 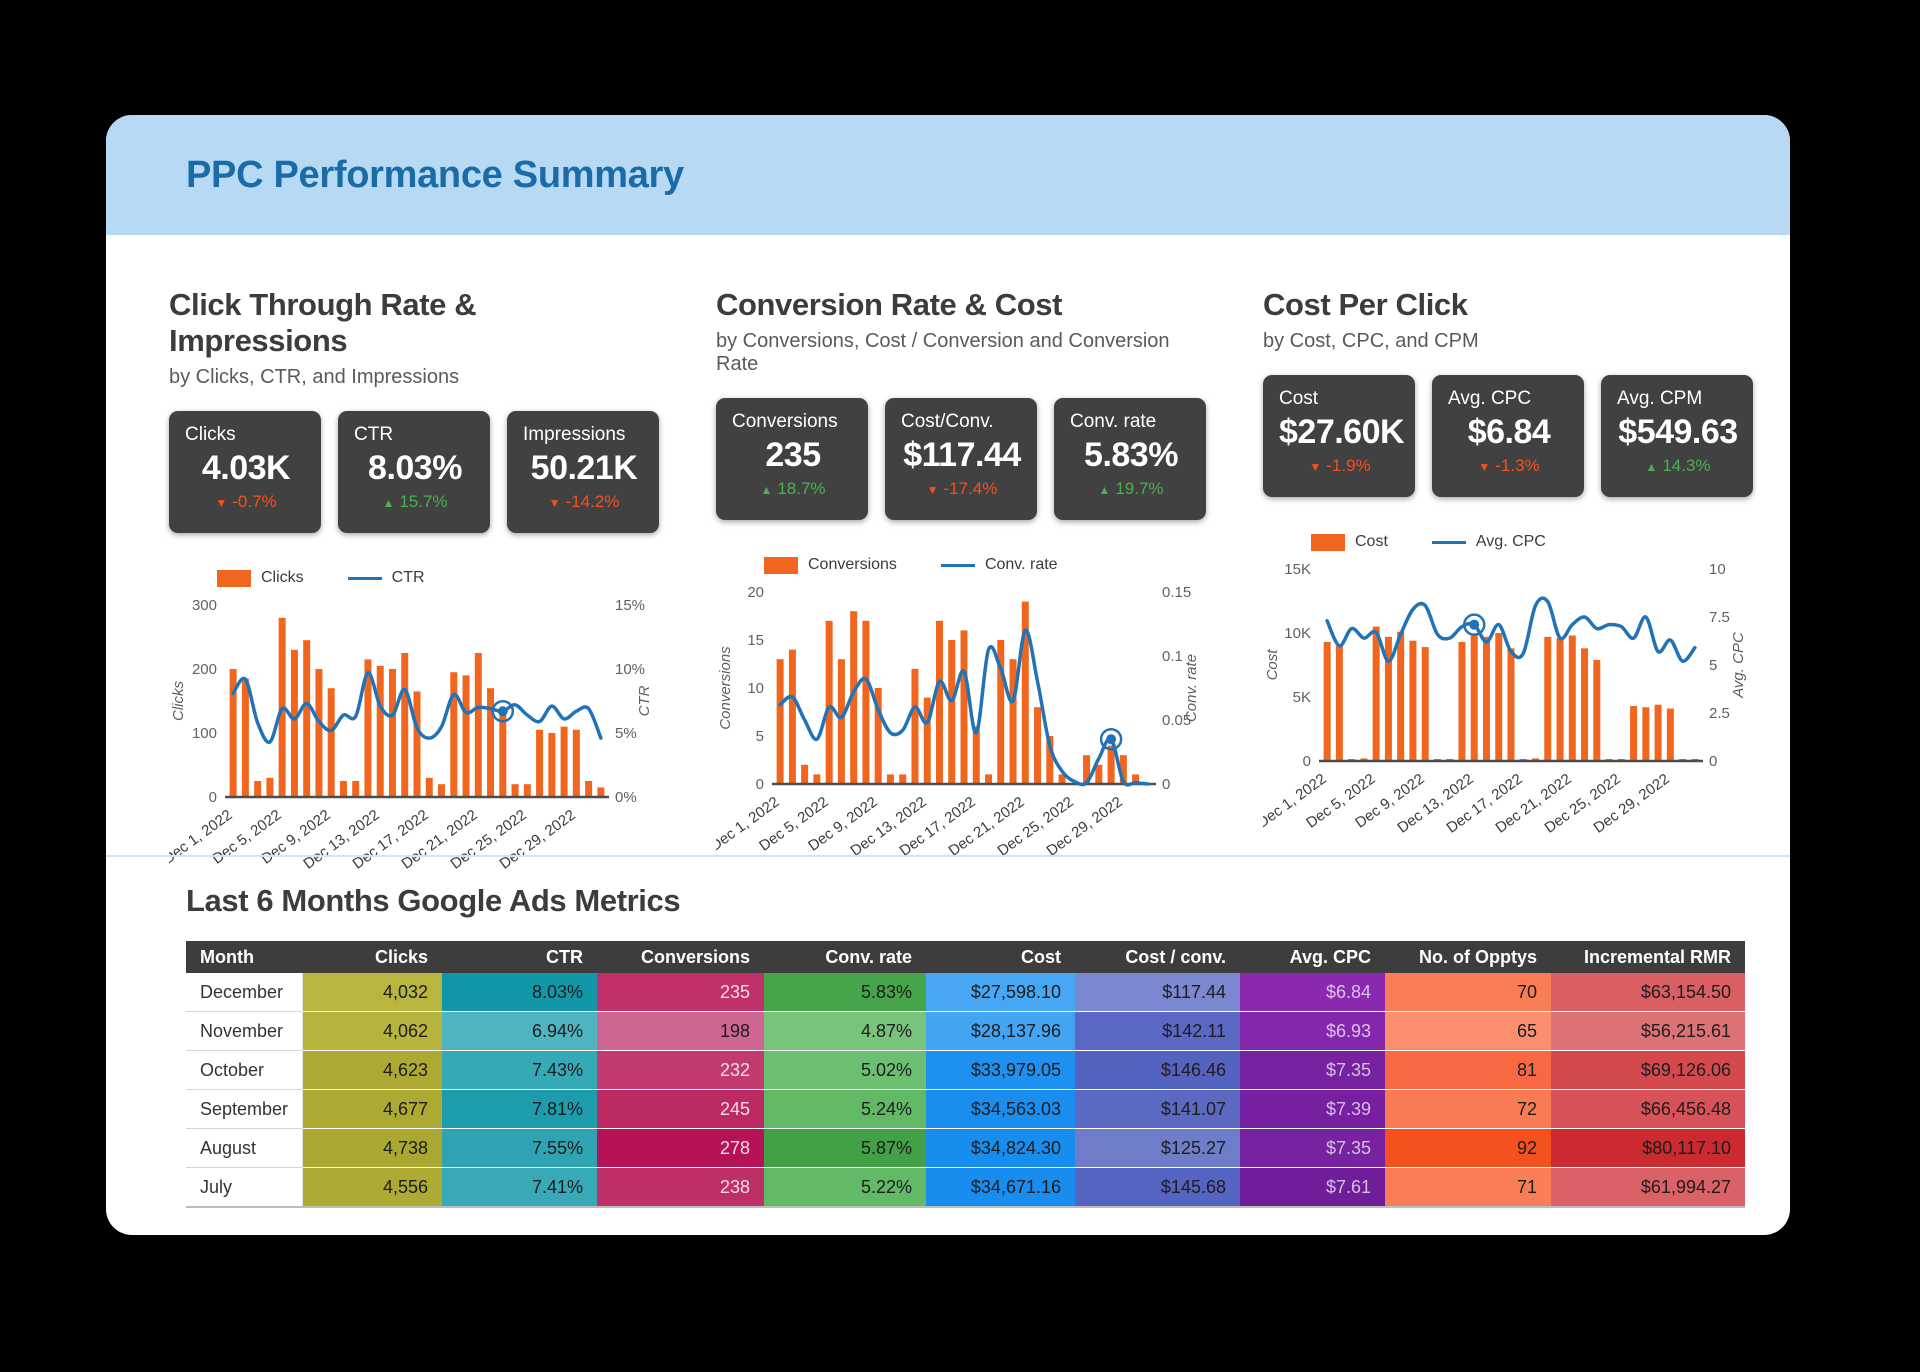 I want to click on metric-cell: 5.87%, so click(x=845, y=1148).